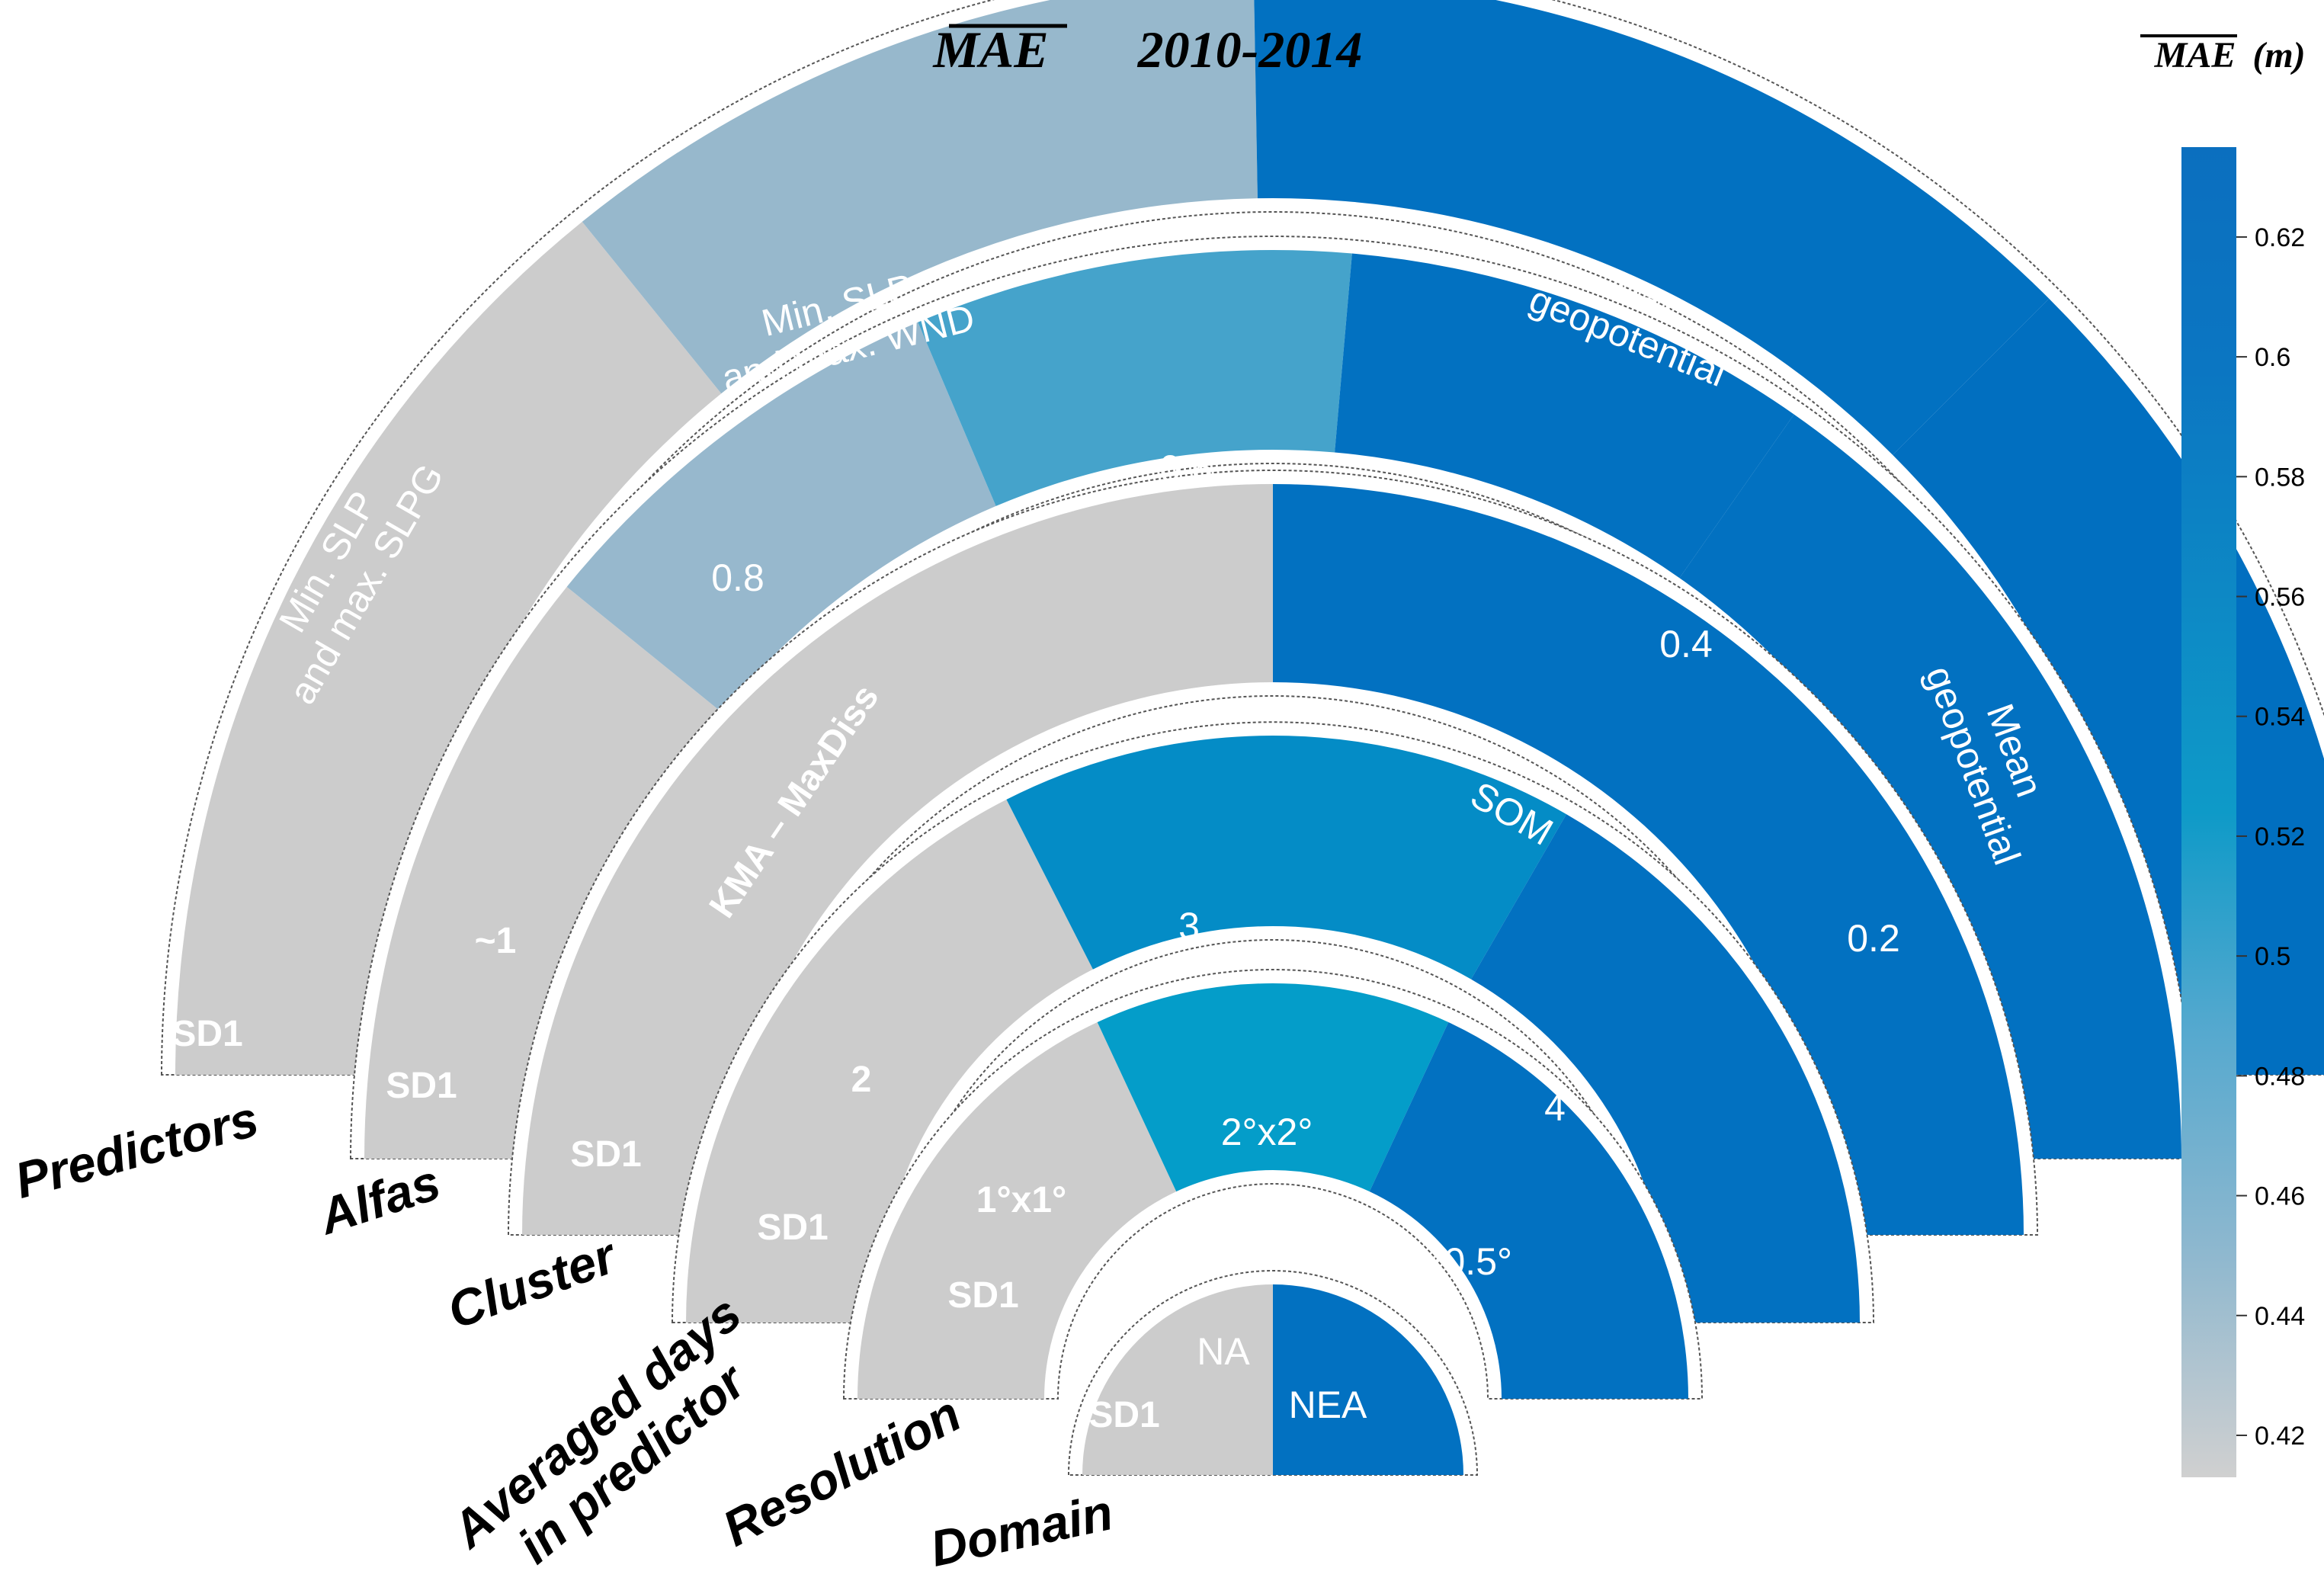  I want to click on ring-resolution, so click(1273, 1184).